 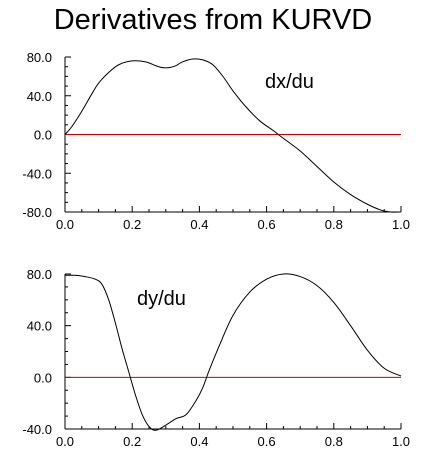 I want to click on annotation-dy-du: dy/du, so click(x=161, y=299).